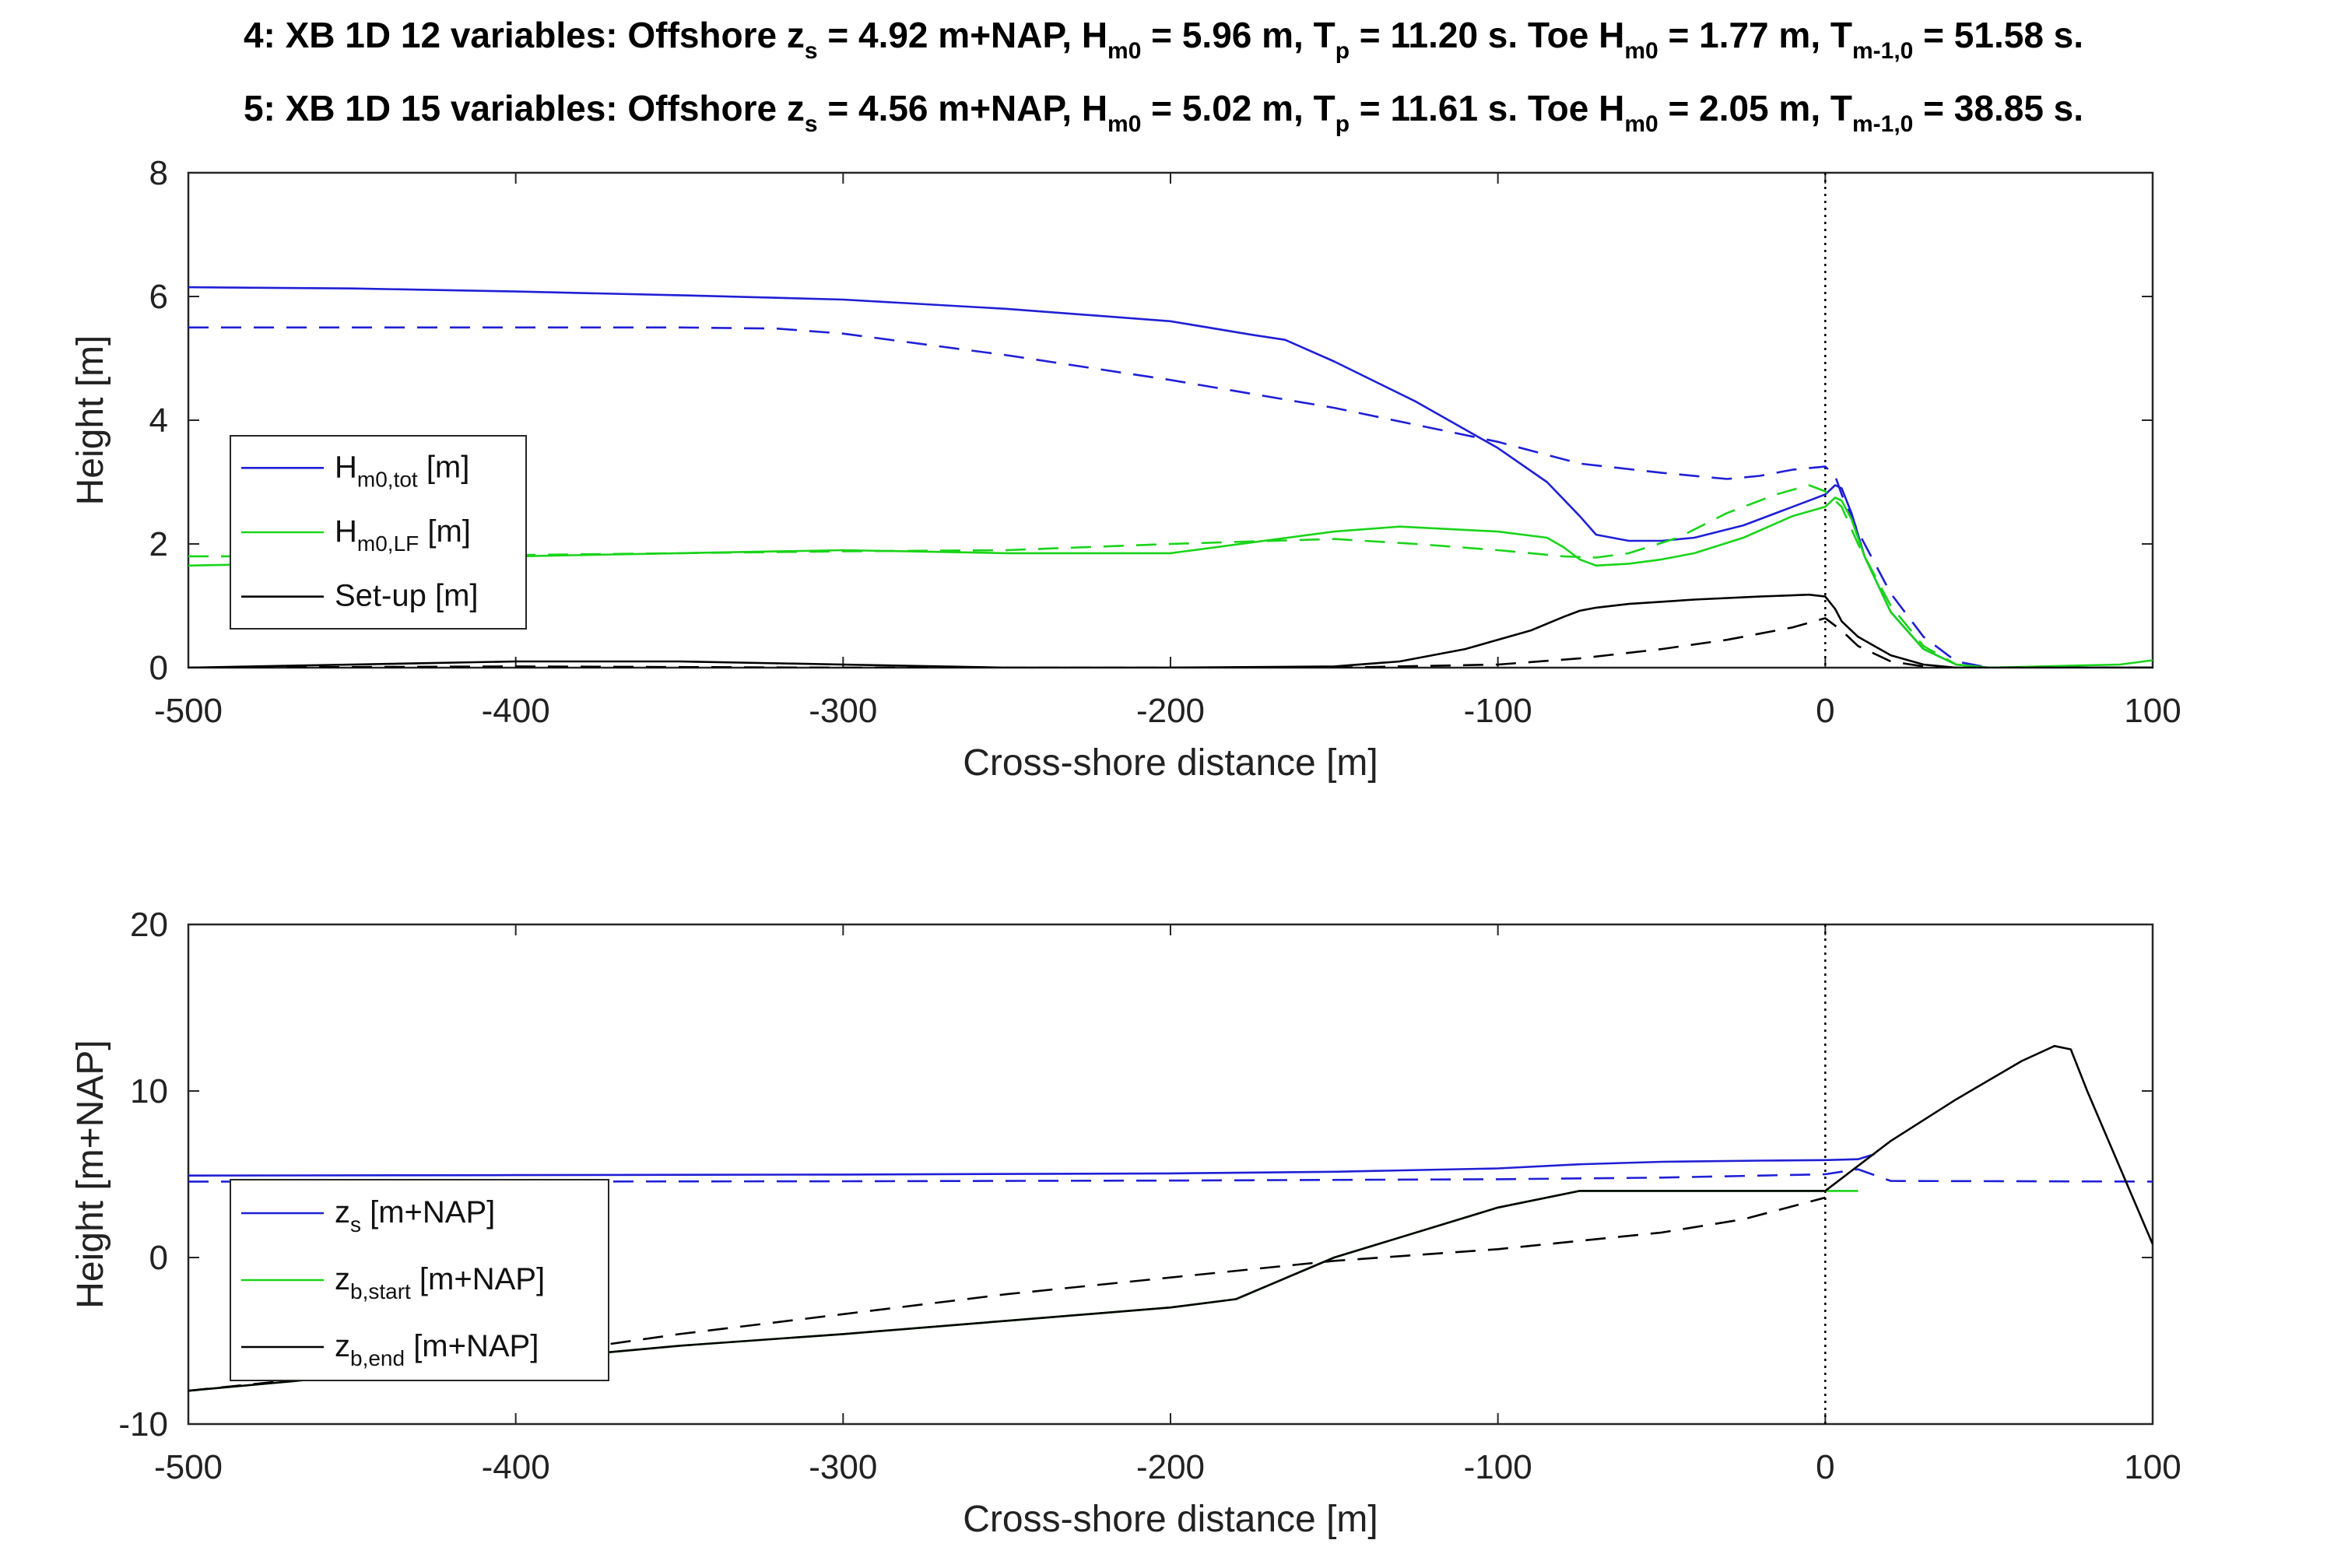 The image size is (2327, 1568). What do you see at coordinates (440, 1282) in the screenshot?
I see `legend-label: zb,start [m+NAP]` at bounding box center [440, 1282].